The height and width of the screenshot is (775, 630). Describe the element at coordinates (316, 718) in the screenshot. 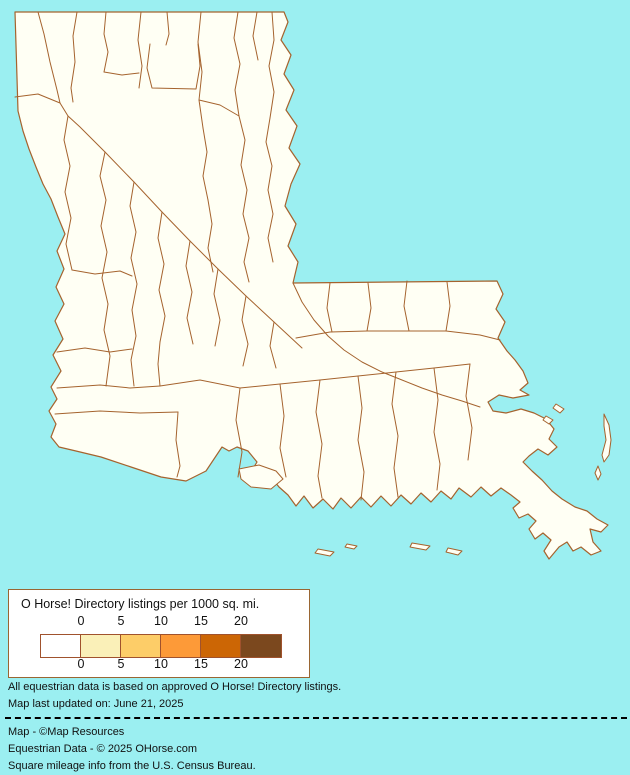

I see `dashed-divider` at that location.